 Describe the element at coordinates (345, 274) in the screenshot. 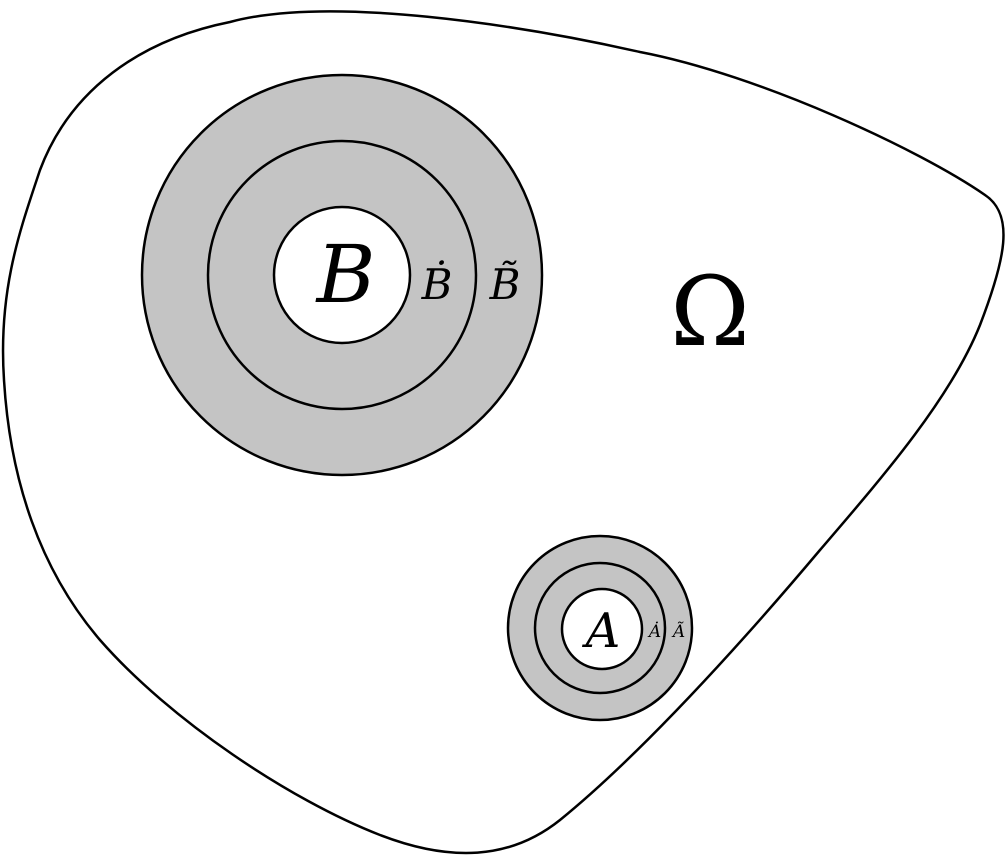

I see `ball-b-label: B` at that location.